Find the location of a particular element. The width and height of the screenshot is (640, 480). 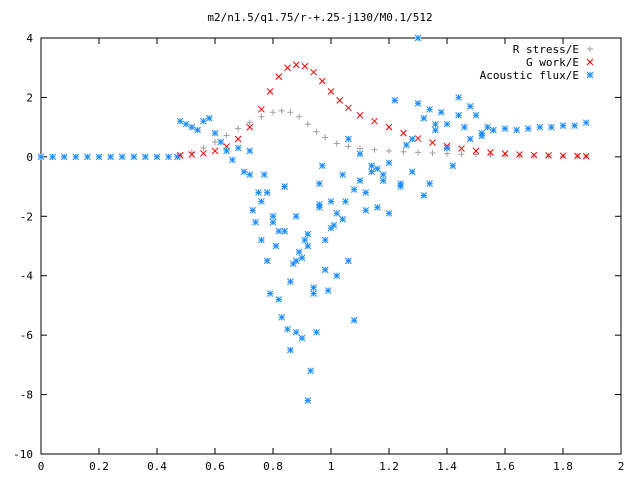

y-tick-label: -4 is located at coordinates (27, 276).